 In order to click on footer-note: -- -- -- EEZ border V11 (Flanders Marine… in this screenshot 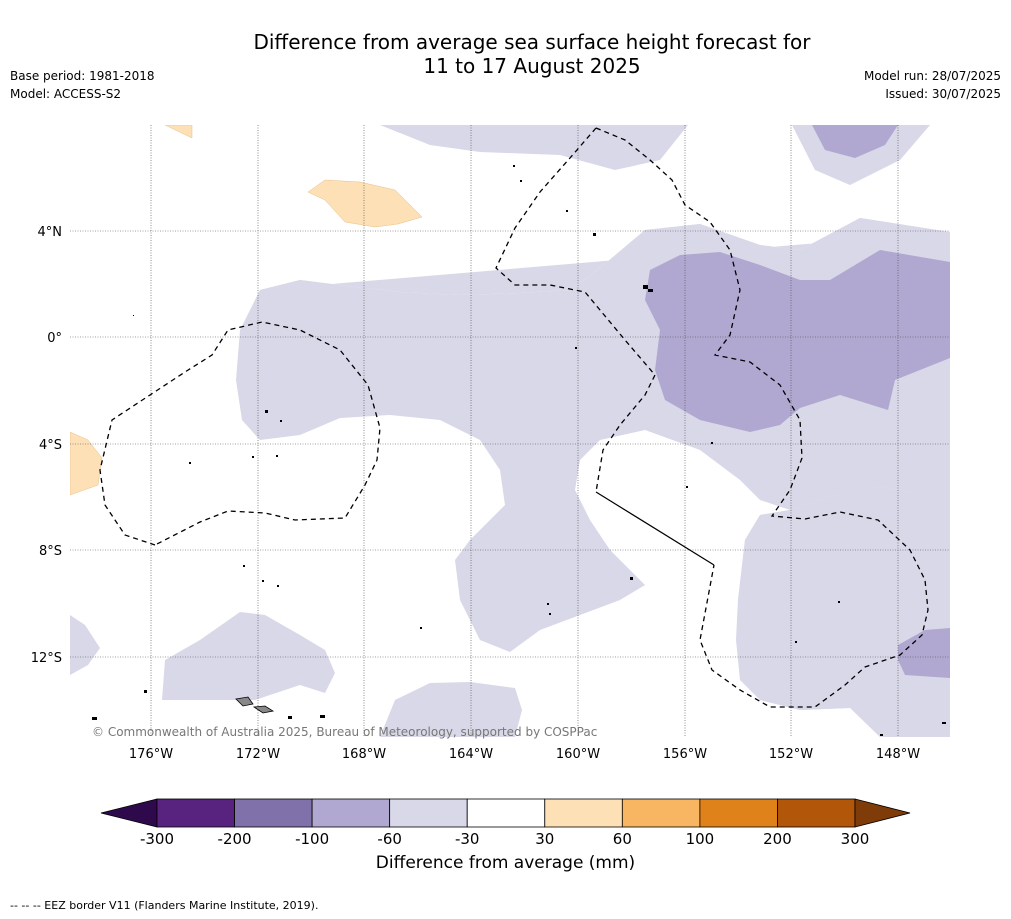, I will do `click(164, 905)`.